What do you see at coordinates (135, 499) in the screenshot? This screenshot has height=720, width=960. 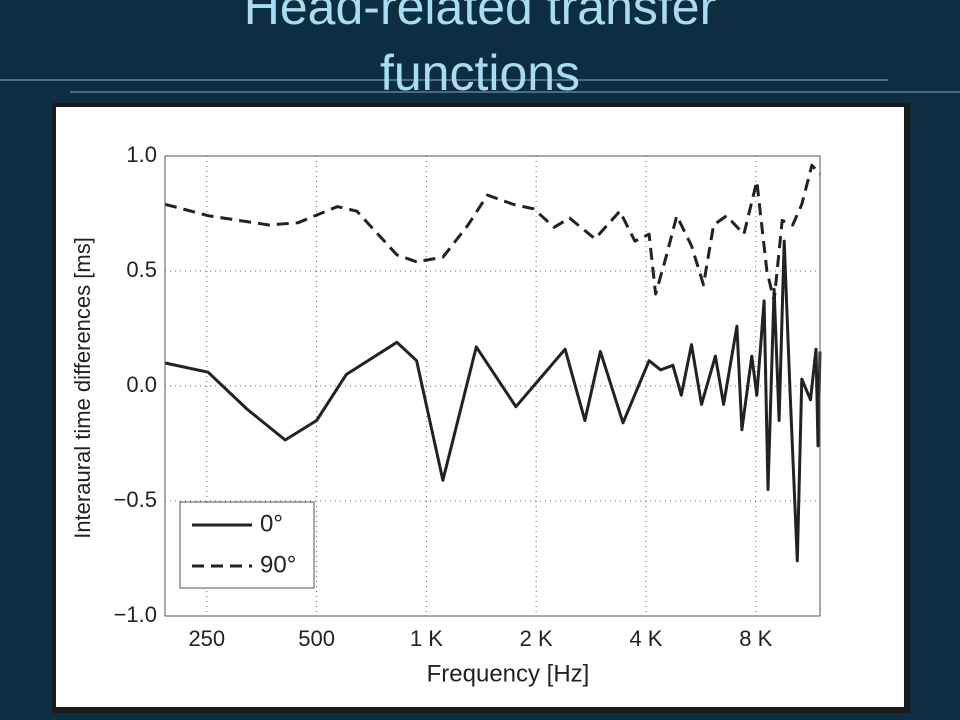 I see `y-tick-label: −0.5` at bounding box center [135, 499].